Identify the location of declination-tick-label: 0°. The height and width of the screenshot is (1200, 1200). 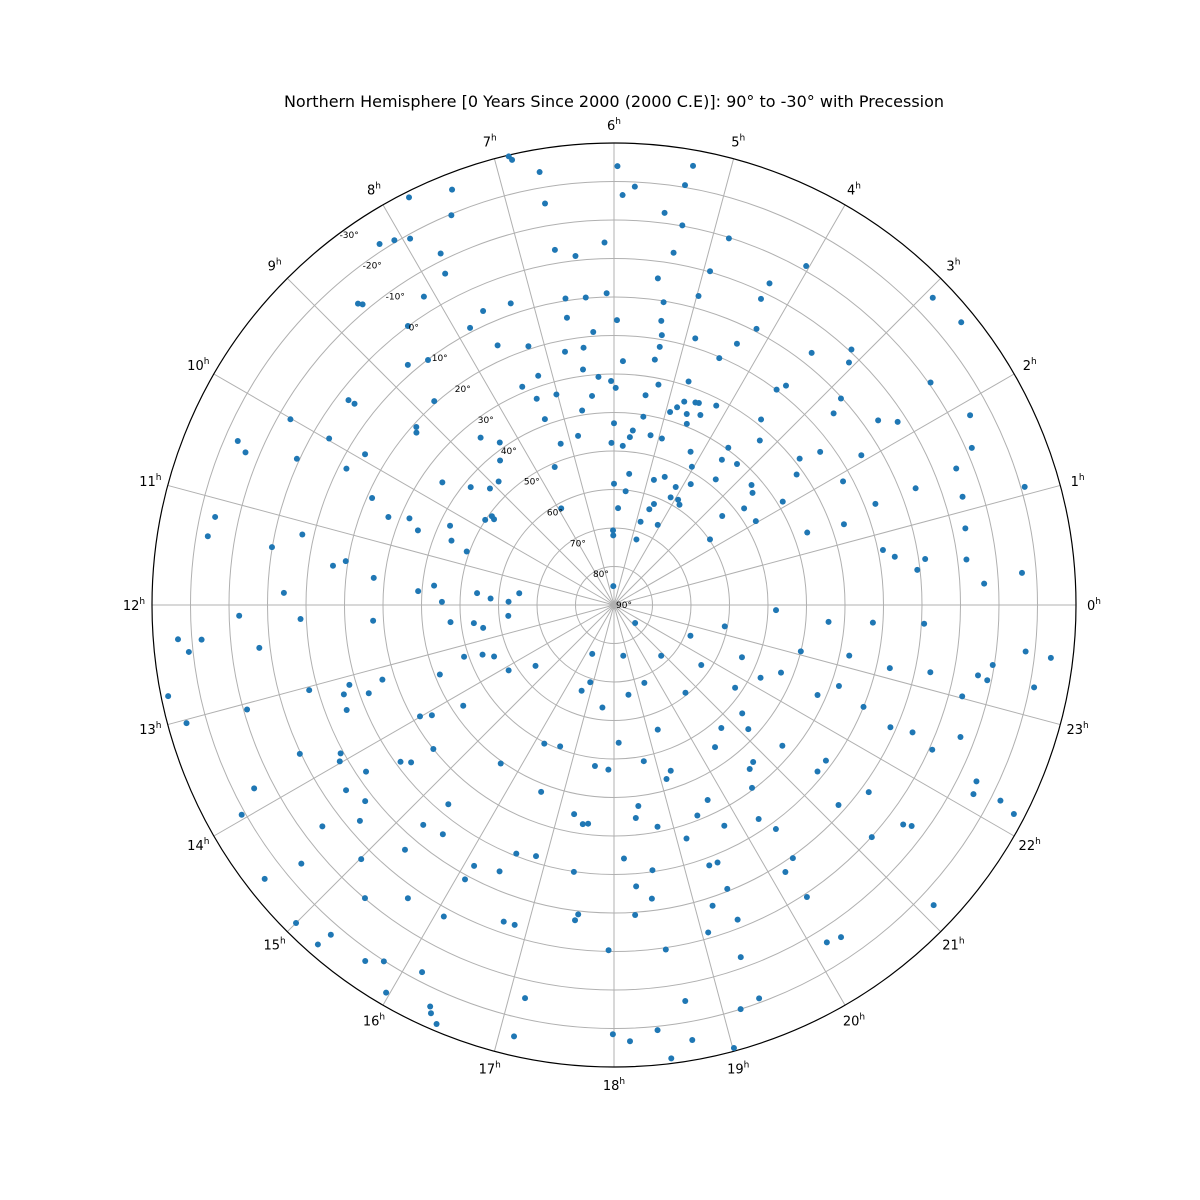
(414, 328).